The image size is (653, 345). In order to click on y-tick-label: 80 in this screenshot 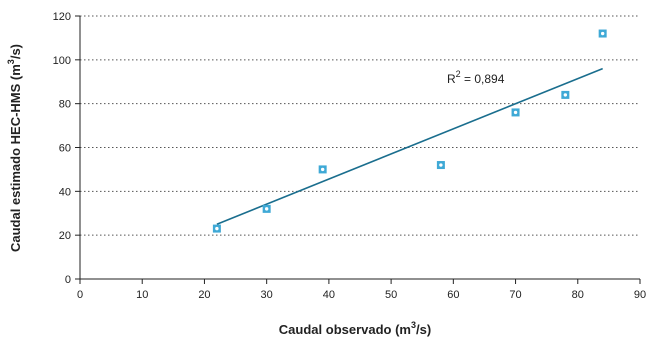, I will do `click(65, 105)`.